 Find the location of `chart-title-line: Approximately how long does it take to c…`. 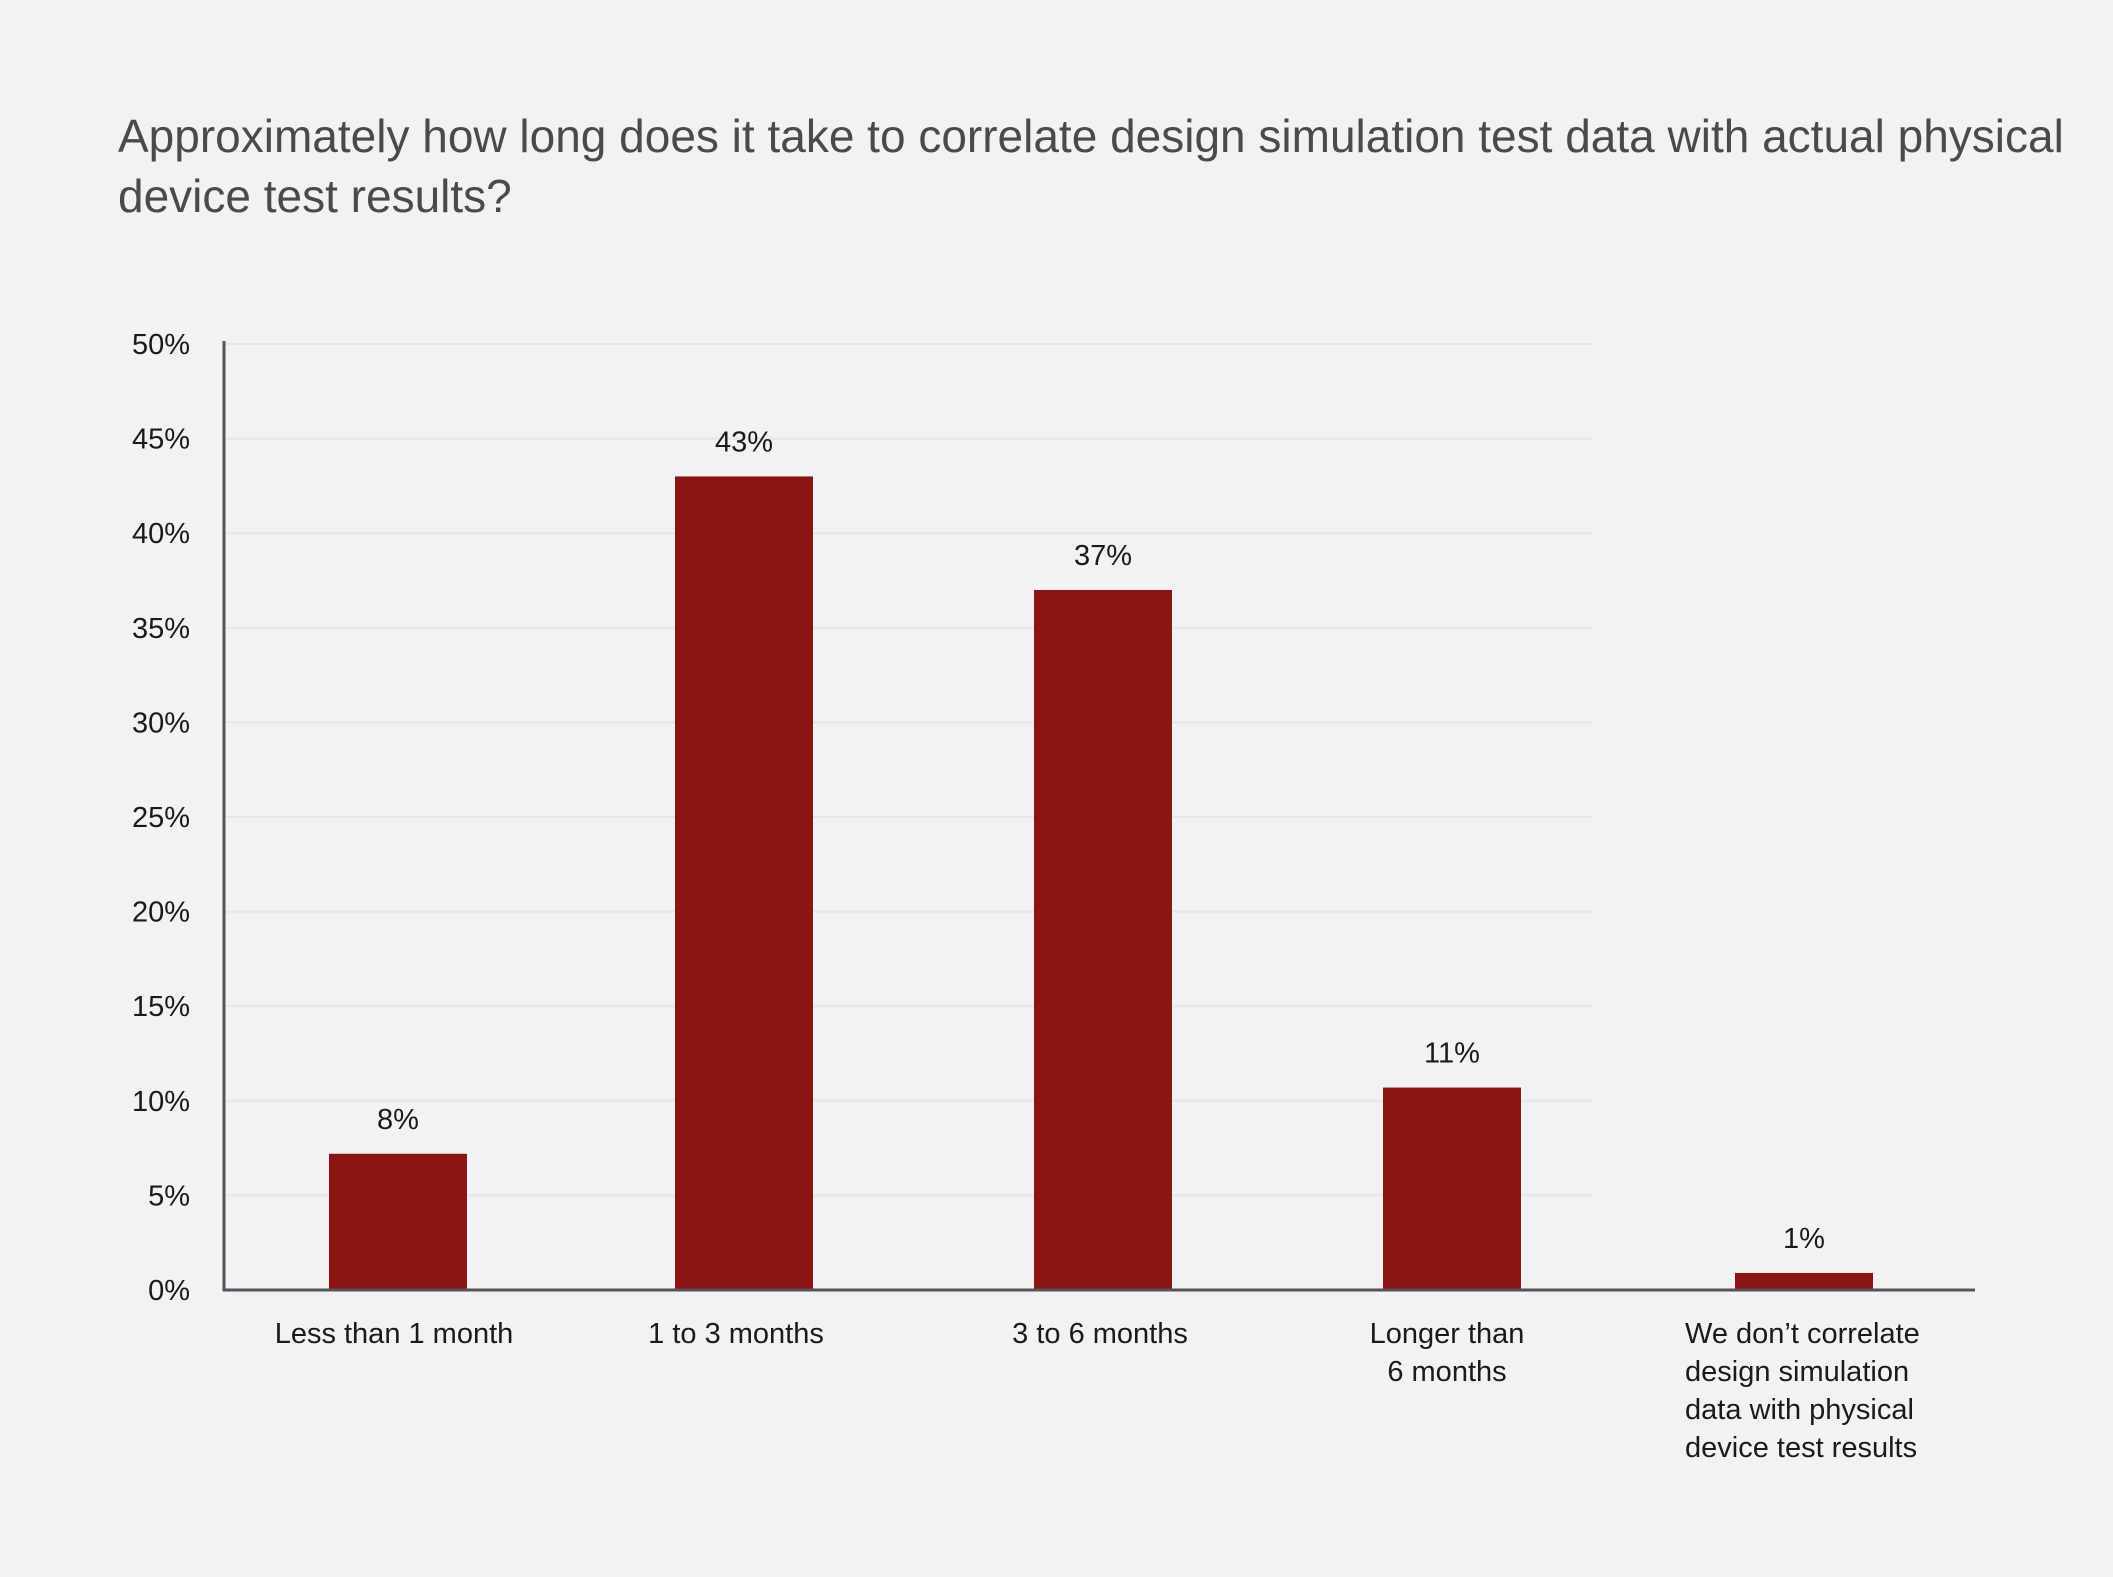

chart-title-line: Approximately how long does it take to c… is located at coordinates (1091, 136).